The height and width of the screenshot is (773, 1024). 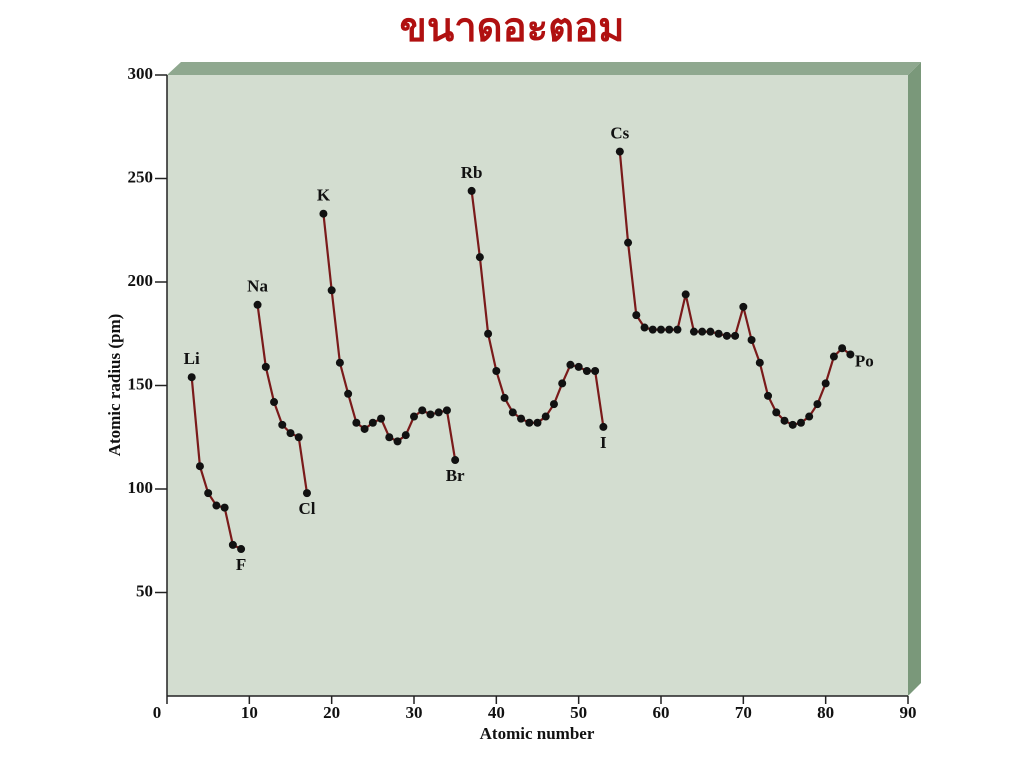 What do you see at coordinates (603, 442) in the screenshot?
I see `element-label: I` at bounding box center [603, 442].